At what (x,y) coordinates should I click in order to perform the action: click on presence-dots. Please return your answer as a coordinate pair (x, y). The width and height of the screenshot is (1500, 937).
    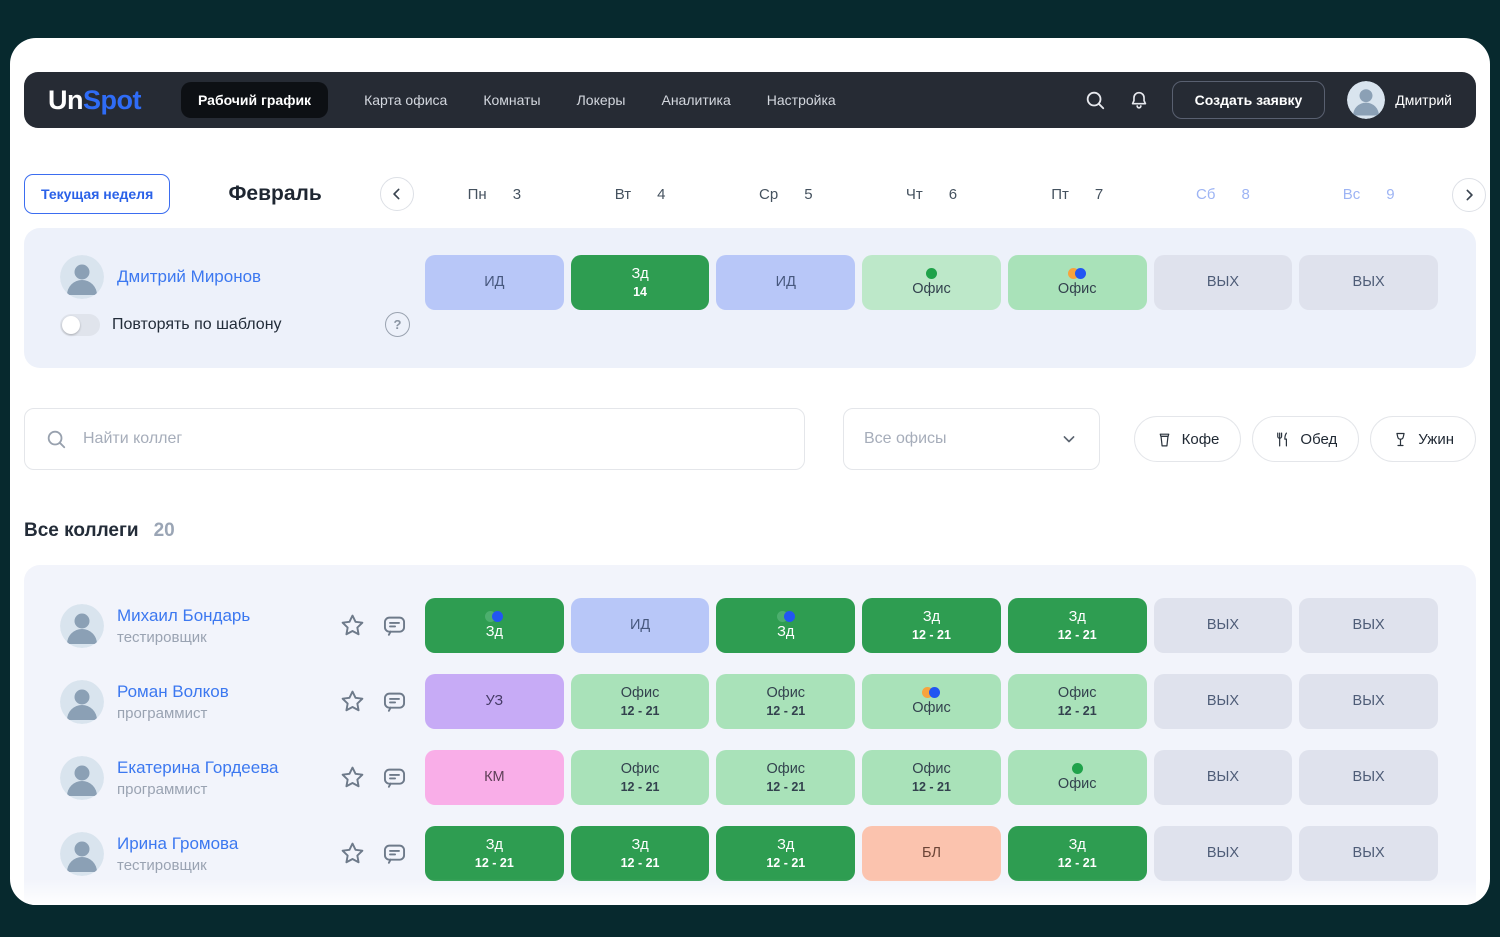
    Looking at the image, I should click on (1077, 273).